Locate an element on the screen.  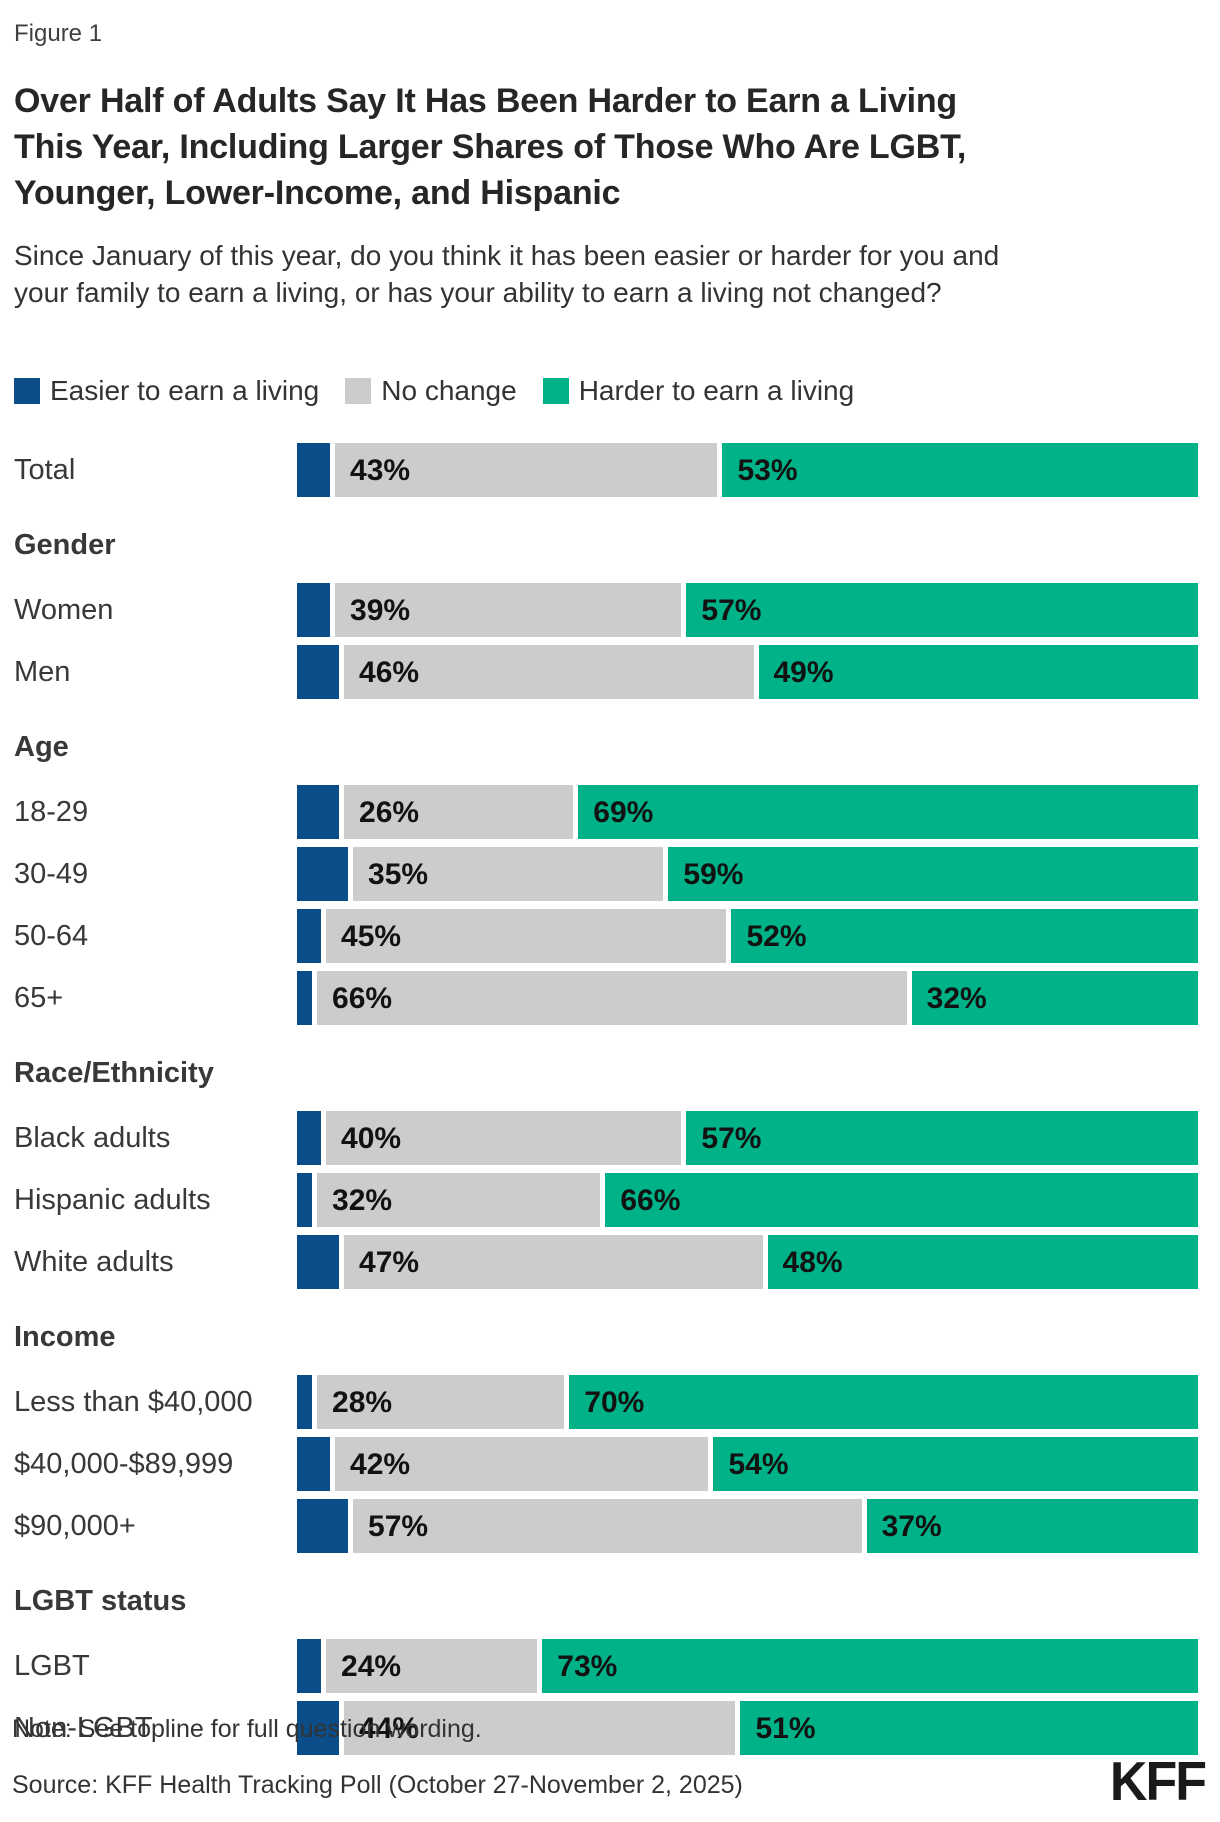
bar-row: Less than $40,000 28% 70% is located at coordinates (605, 1402).